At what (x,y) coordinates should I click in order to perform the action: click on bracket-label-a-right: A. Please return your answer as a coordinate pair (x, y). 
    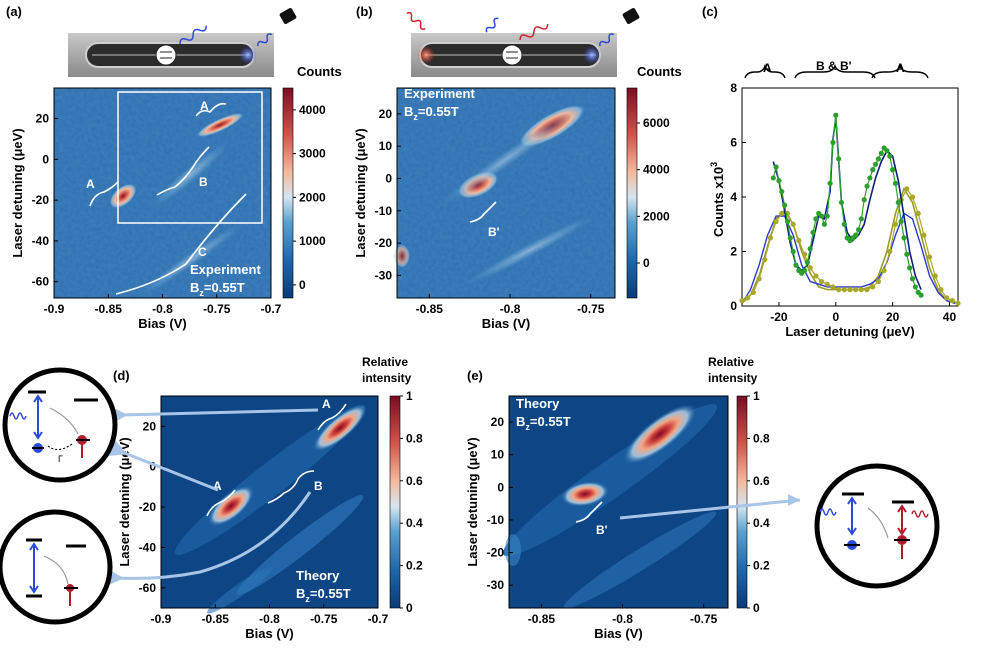
    Looking at the image, I should click on (900, 68).